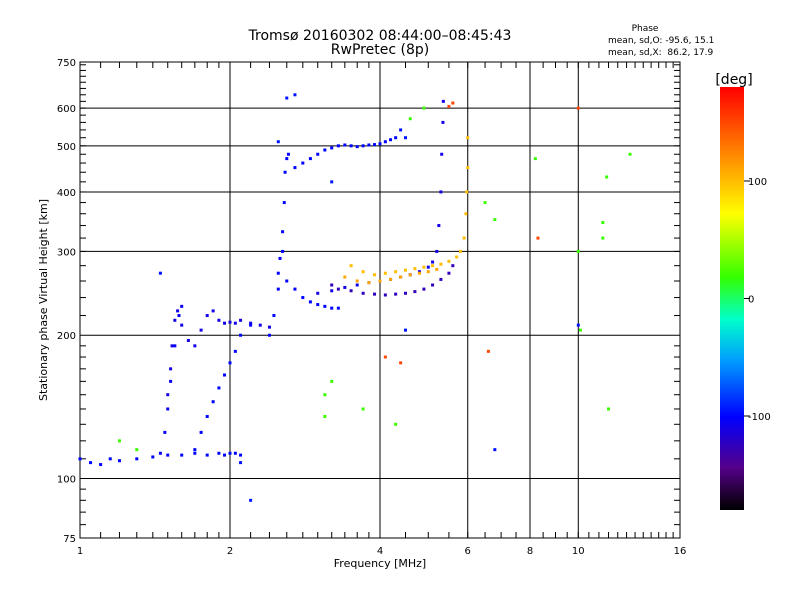 Image resolution: width=800 pixels, height=600 pixels. I want to click on colorbar-tick-label: -100, so click(759, 417).